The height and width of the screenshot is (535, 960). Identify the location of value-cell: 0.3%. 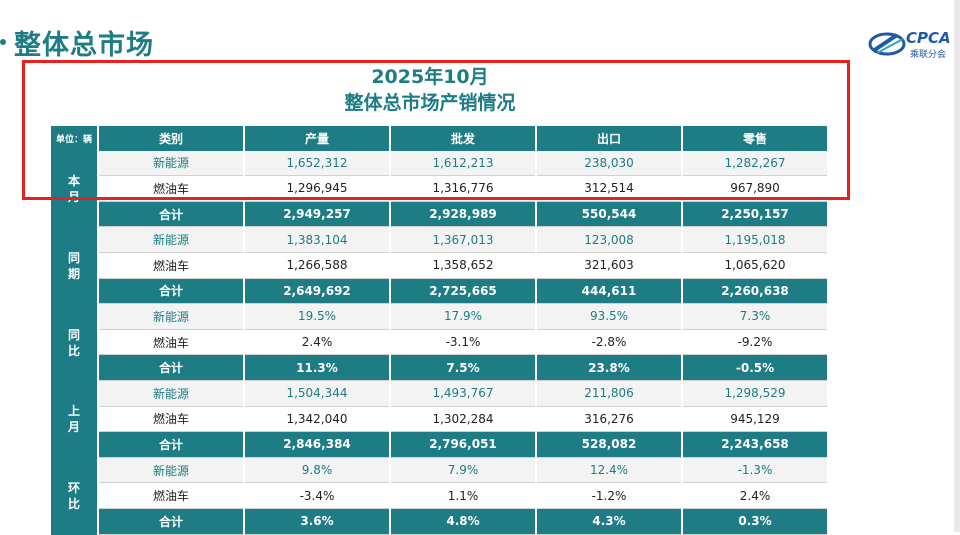
(755, 521).